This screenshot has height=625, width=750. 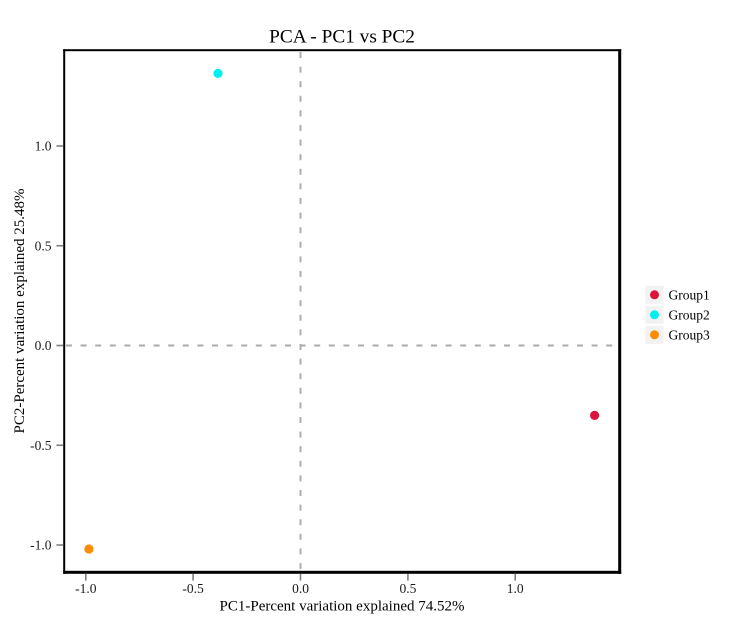 What do you see at coordinates (689, 294) in the screenshot?
I see `svg-text: Group1` at bounding box center [689, 294].